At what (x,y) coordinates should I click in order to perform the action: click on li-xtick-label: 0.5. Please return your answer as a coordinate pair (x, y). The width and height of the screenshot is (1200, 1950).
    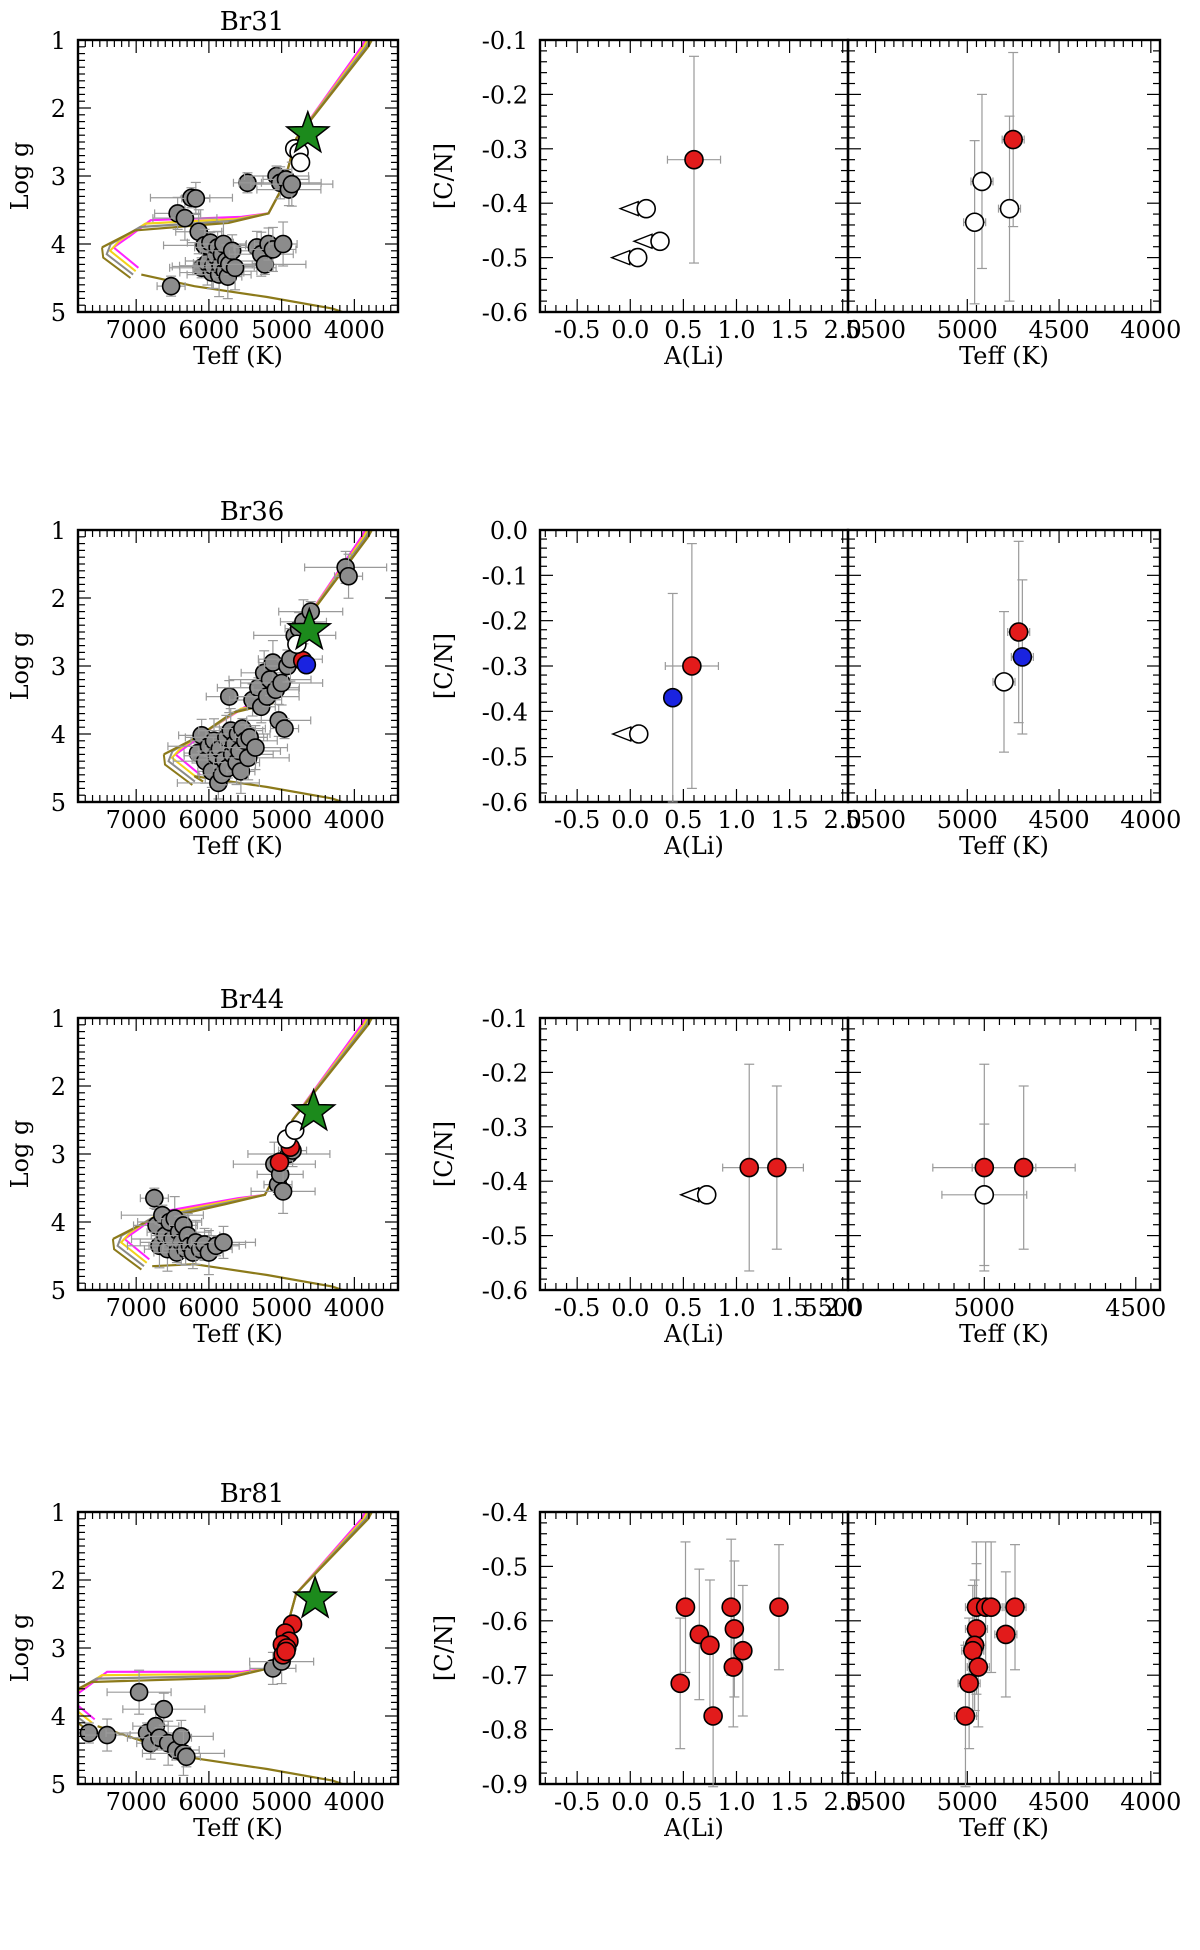
    Looking at the image, I should click on (683, 1802).